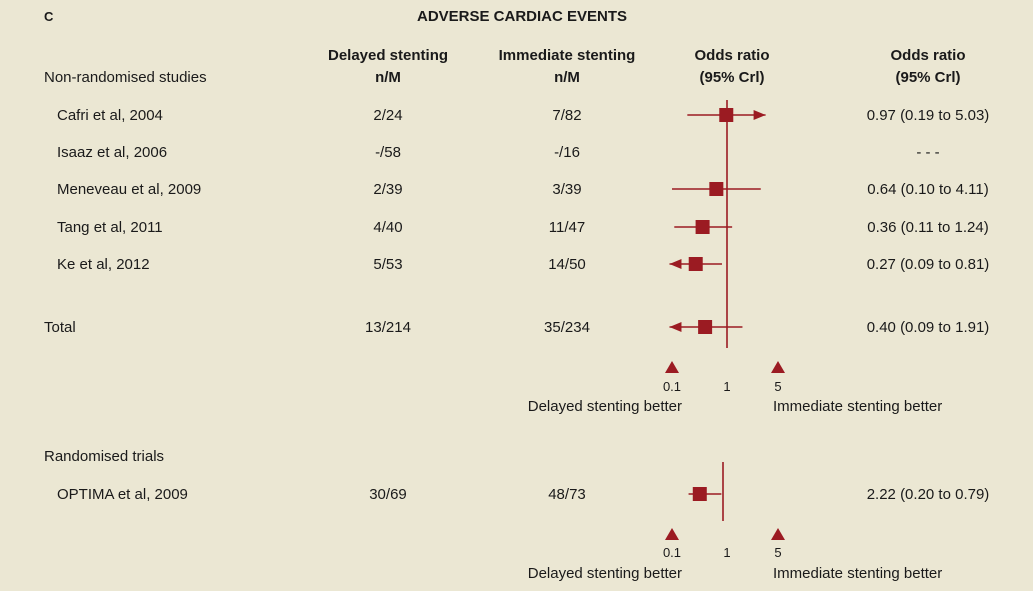 This screenshot has height=591, width=1033. I want to click on row-optima-point-estimate, so click(699, 494).